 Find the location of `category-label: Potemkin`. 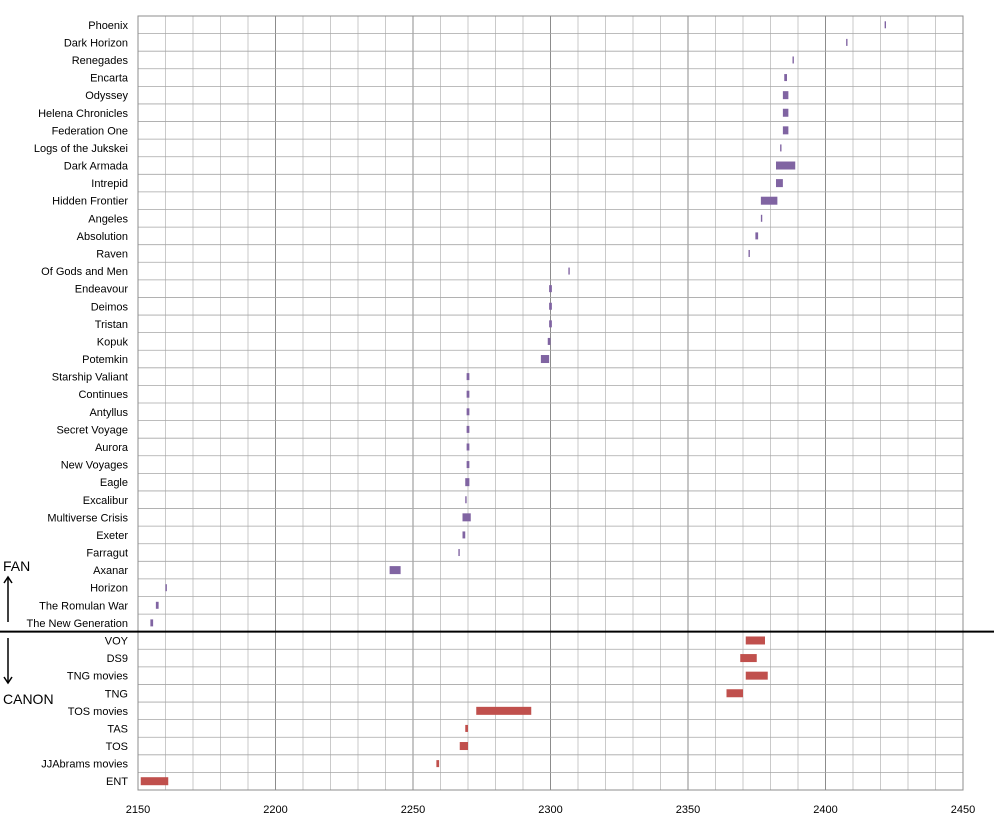

category-label: Potemkin is located at coordinates (105, 360).